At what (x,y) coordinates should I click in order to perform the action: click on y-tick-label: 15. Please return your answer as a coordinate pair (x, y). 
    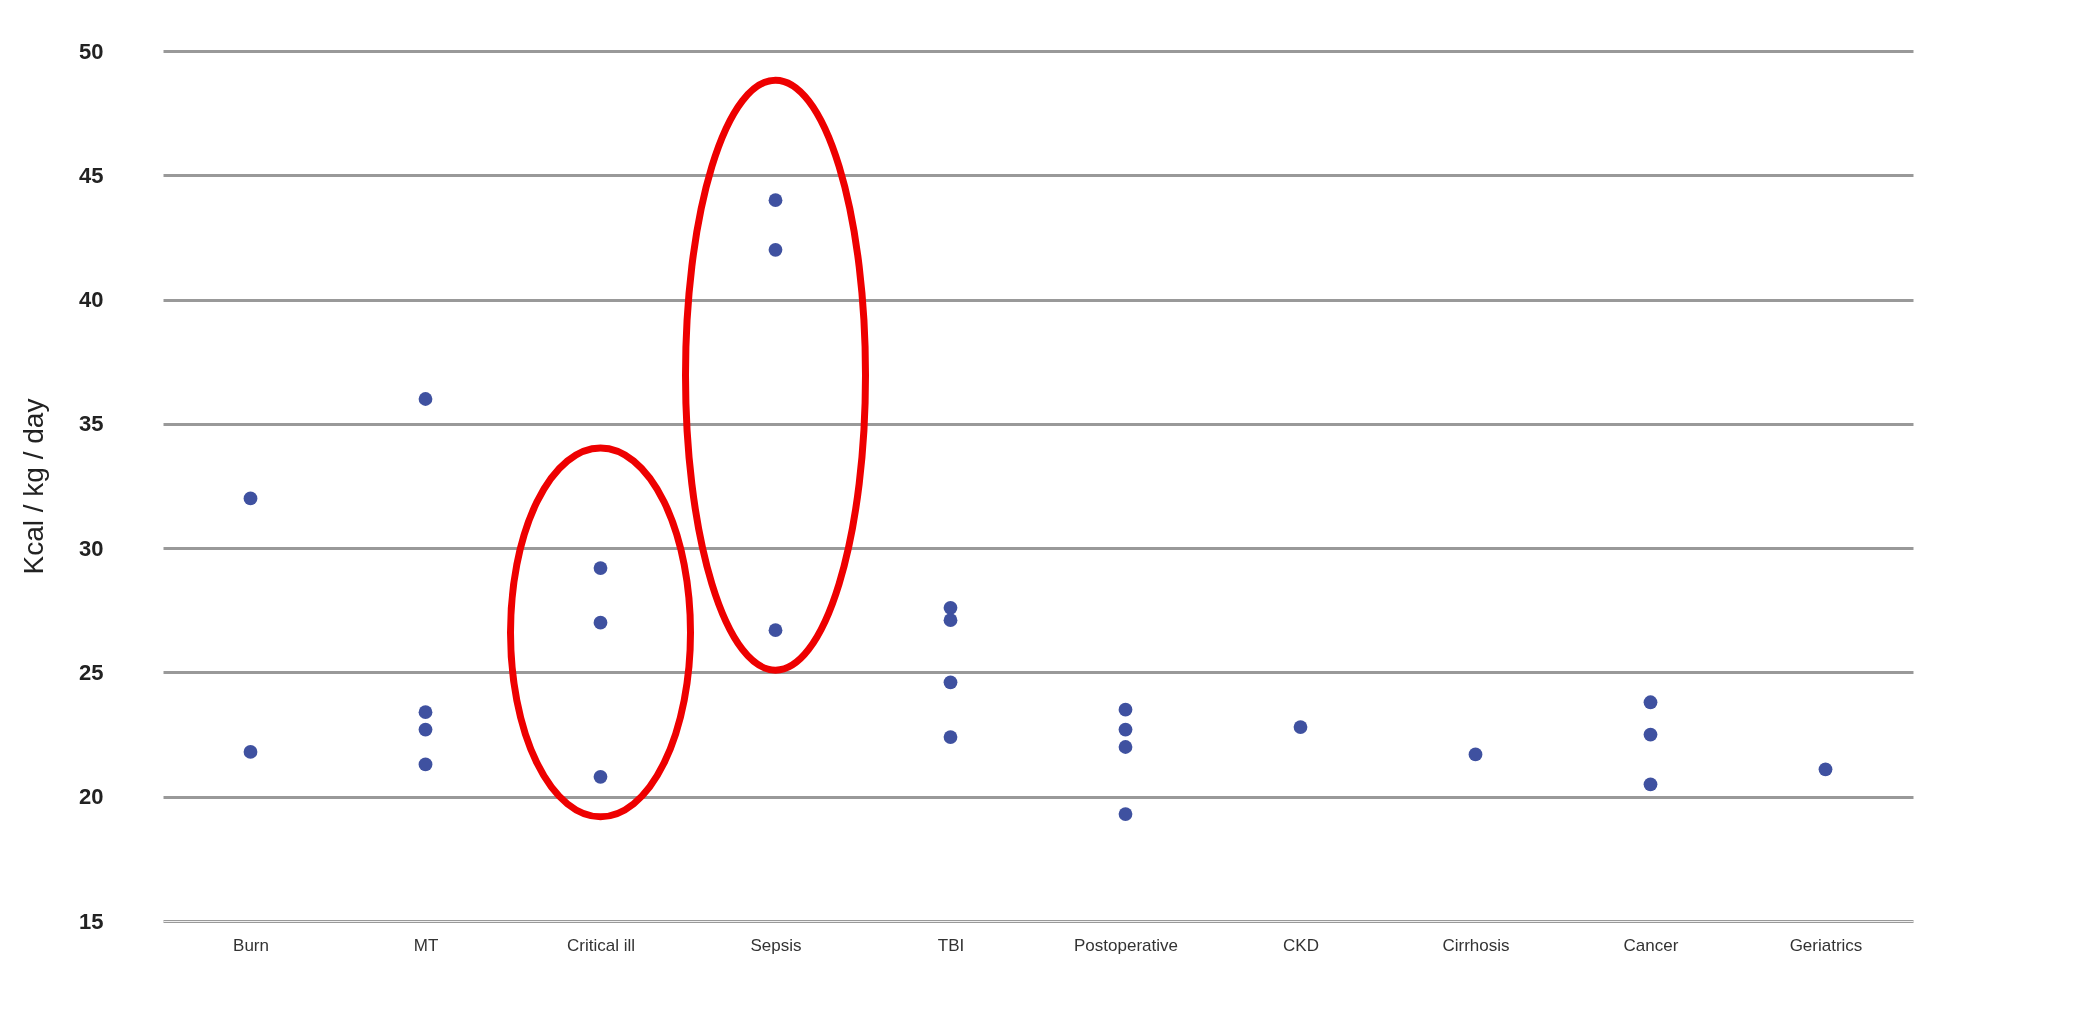
    Looking at the image, I should click on (91, 921).